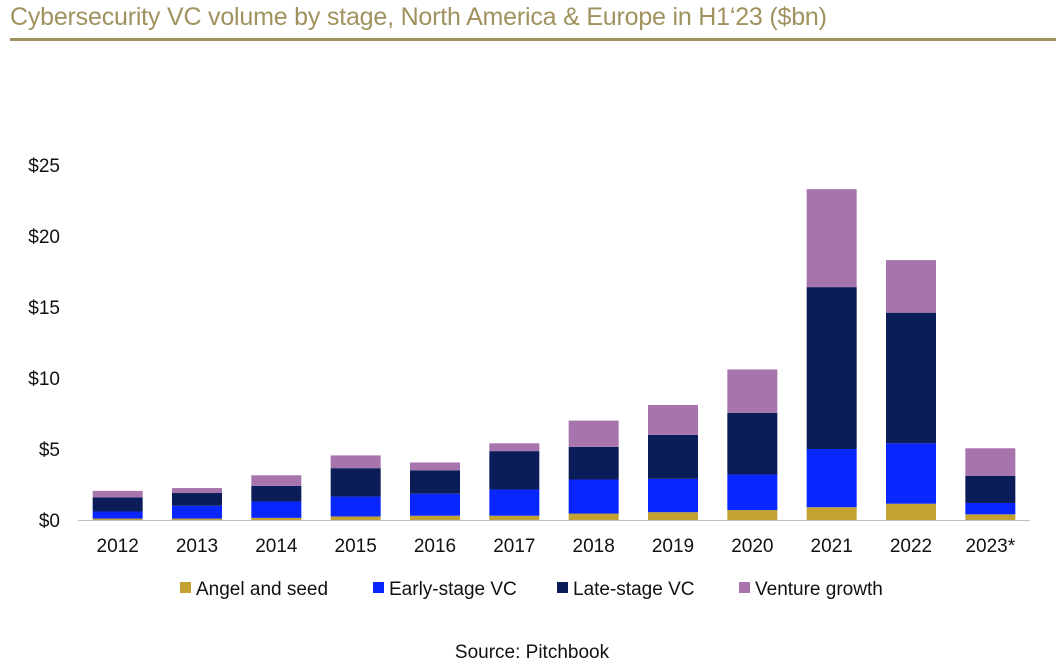 This screenshot has width=1064, height=668. I want to click on x-tick-label: 2023*, so click(990, 546).